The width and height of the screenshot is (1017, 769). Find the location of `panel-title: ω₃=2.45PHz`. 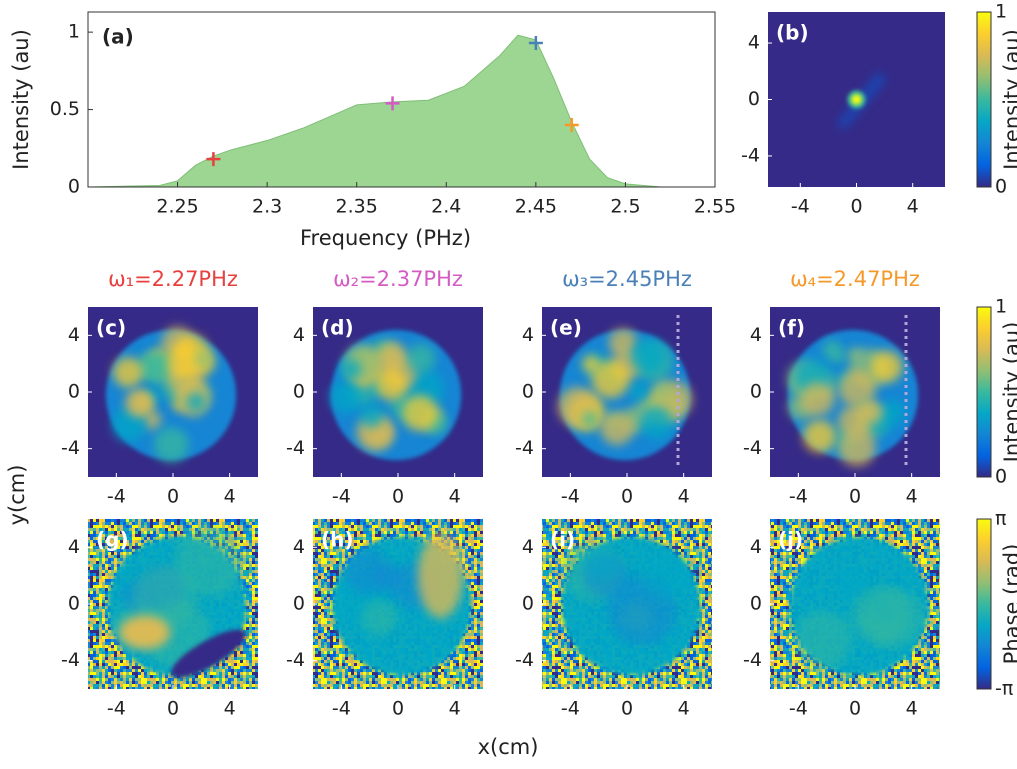

panel-title: ω₃=2.45PHz is located at coordinates (627, 279).